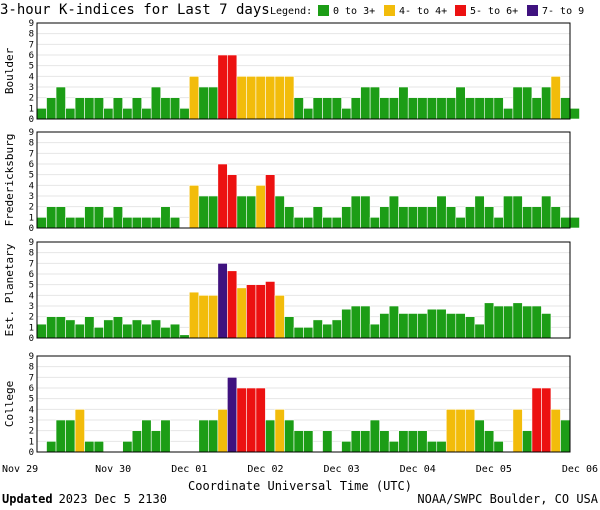 The height and width of the screenshot is (510, 600). I want to click on footer-updated: Updated 2023 Dec 5 2130, so click(84, 499).